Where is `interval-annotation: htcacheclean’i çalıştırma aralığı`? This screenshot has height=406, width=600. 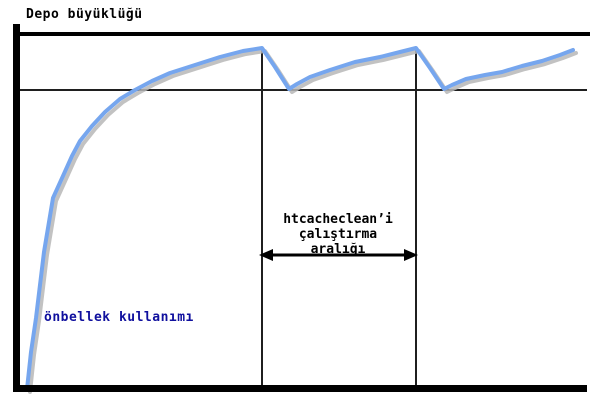 interval-annotation: htcacheclean’i çalıştırma aralığı is located at coordinates (338, 234).